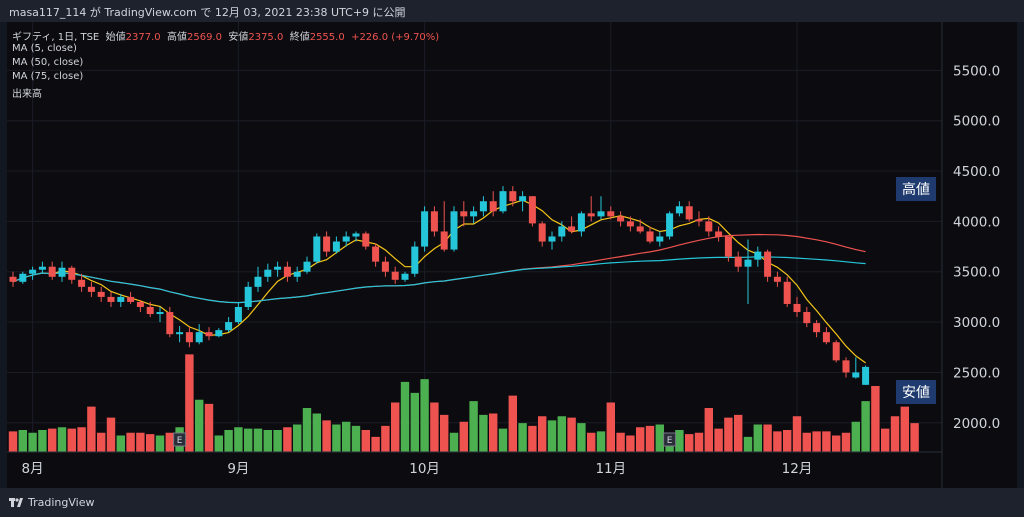 This screenshot has height=517, width=1024. I want to click on ma75-line, so click(439, 280).